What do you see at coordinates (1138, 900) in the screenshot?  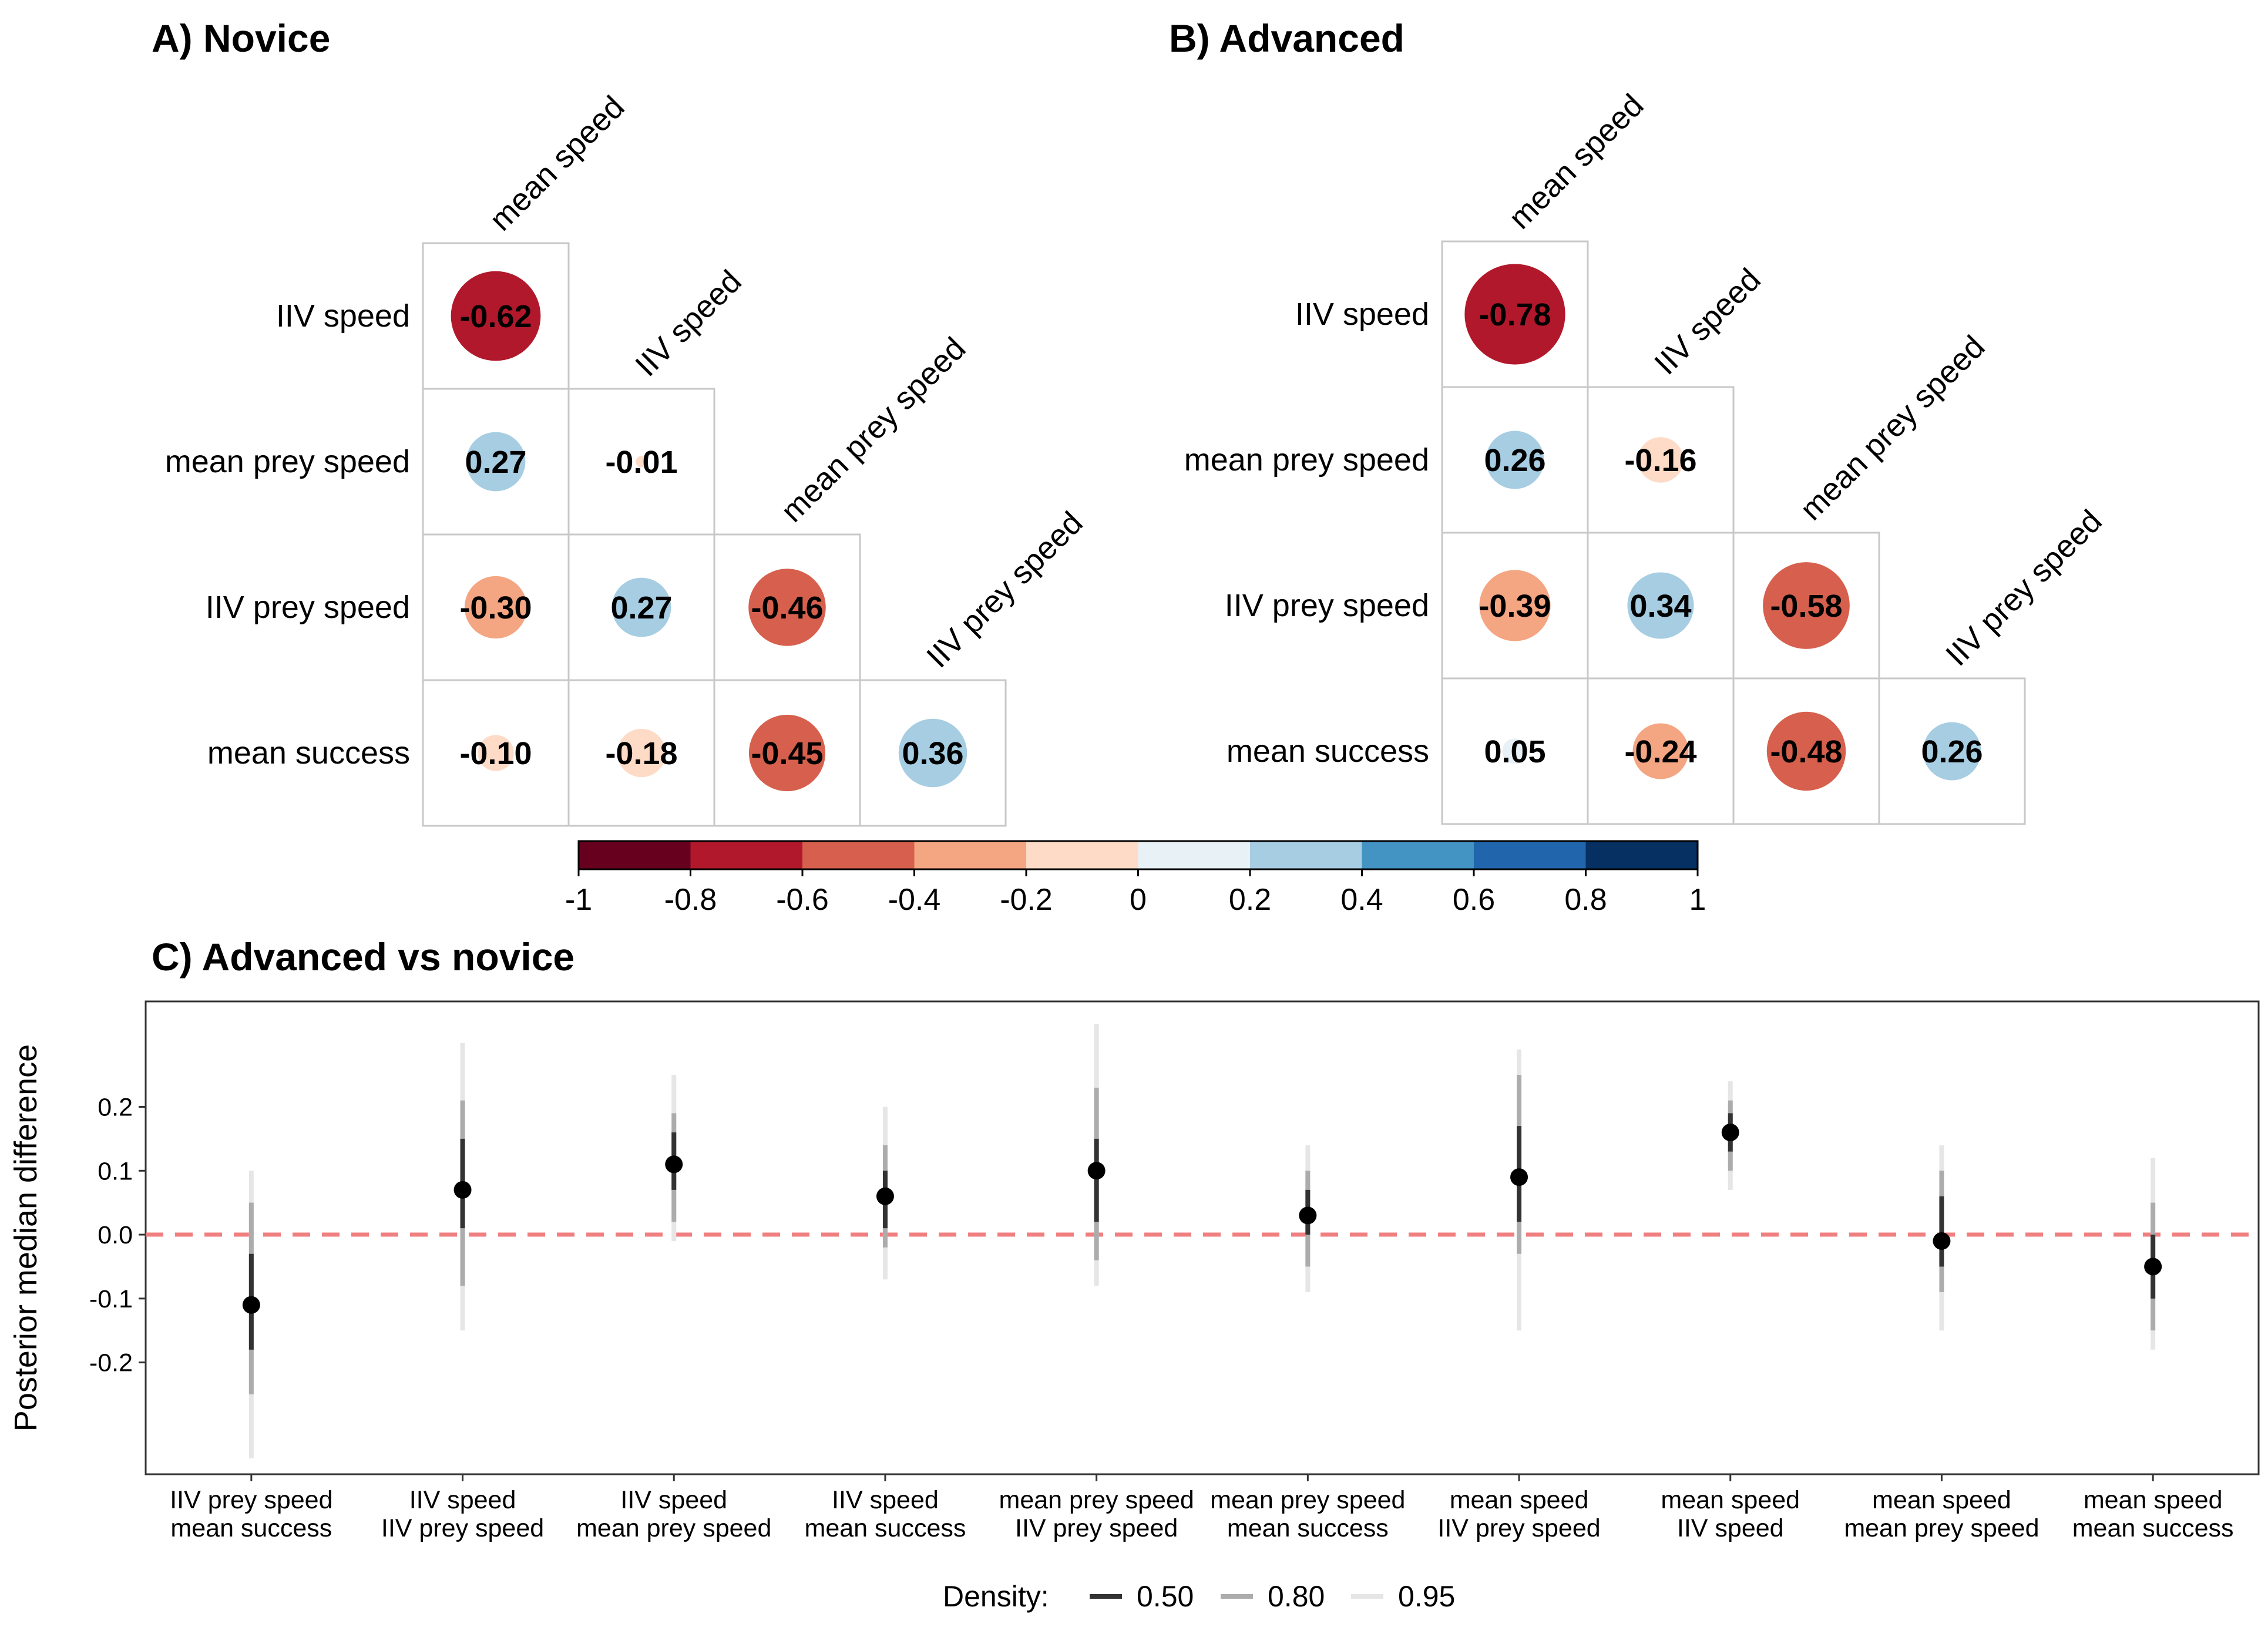 I see `colorbar-tick-label: 0` at bounding box center [1138, 900].